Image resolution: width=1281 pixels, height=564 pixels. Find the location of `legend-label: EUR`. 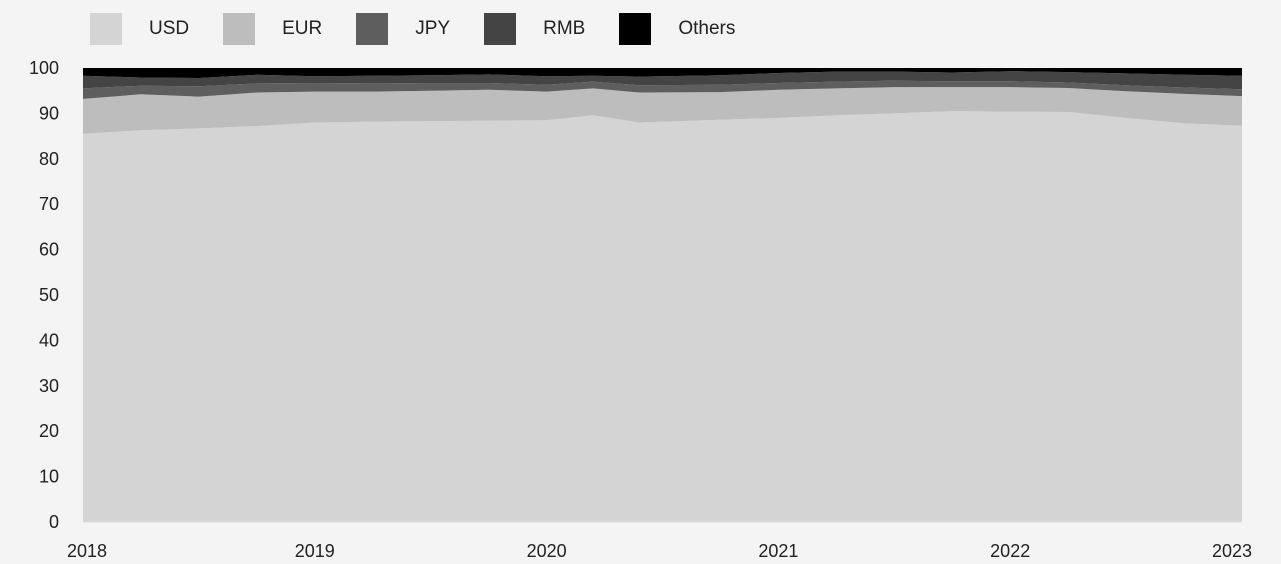

legend-label: EUR is located at coordinates (302, 28).